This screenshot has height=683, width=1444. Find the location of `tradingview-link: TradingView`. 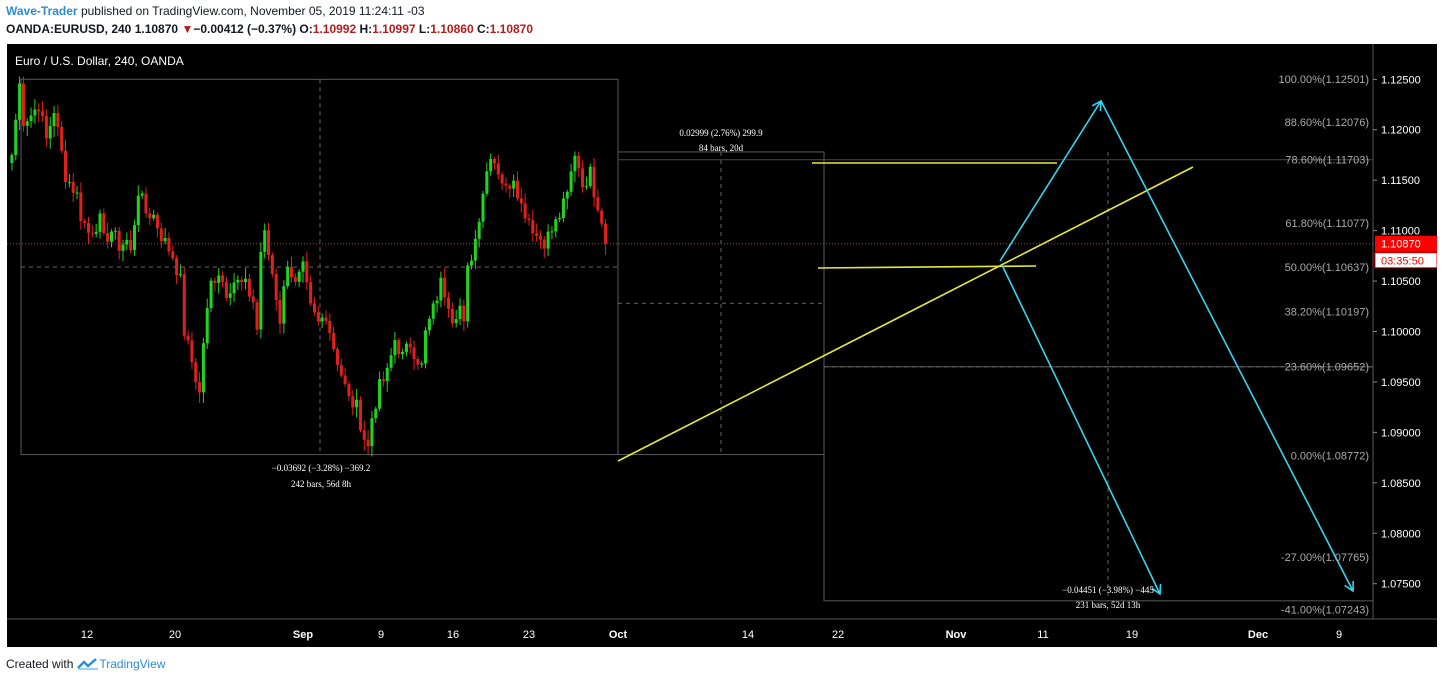

tradingview-link: TradingView is located at coordinates (121, 664).